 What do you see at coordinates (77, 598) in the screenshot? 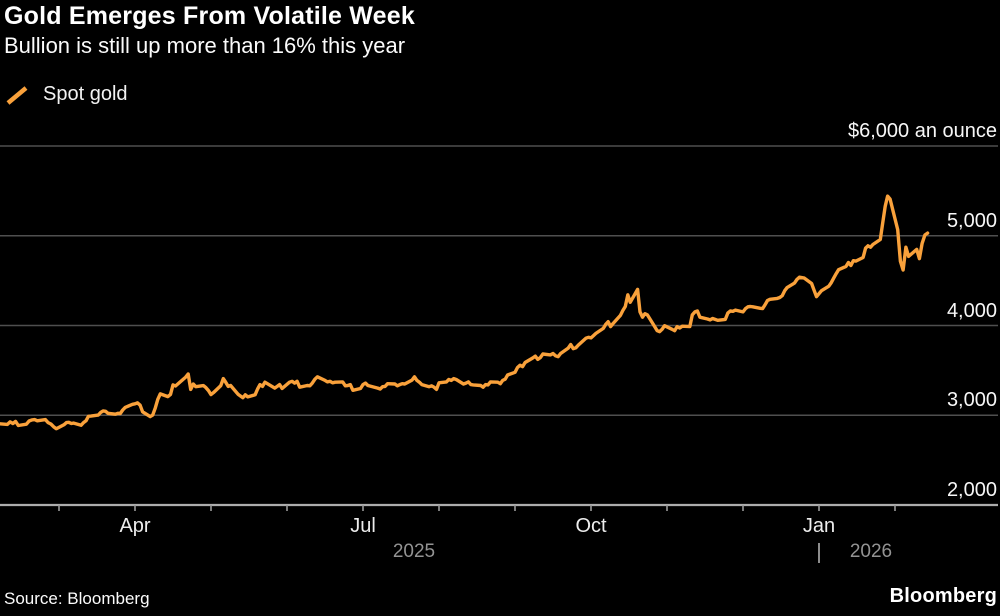
I see `source-note: Source: Bloomberg` at bounding box center [77, 598].